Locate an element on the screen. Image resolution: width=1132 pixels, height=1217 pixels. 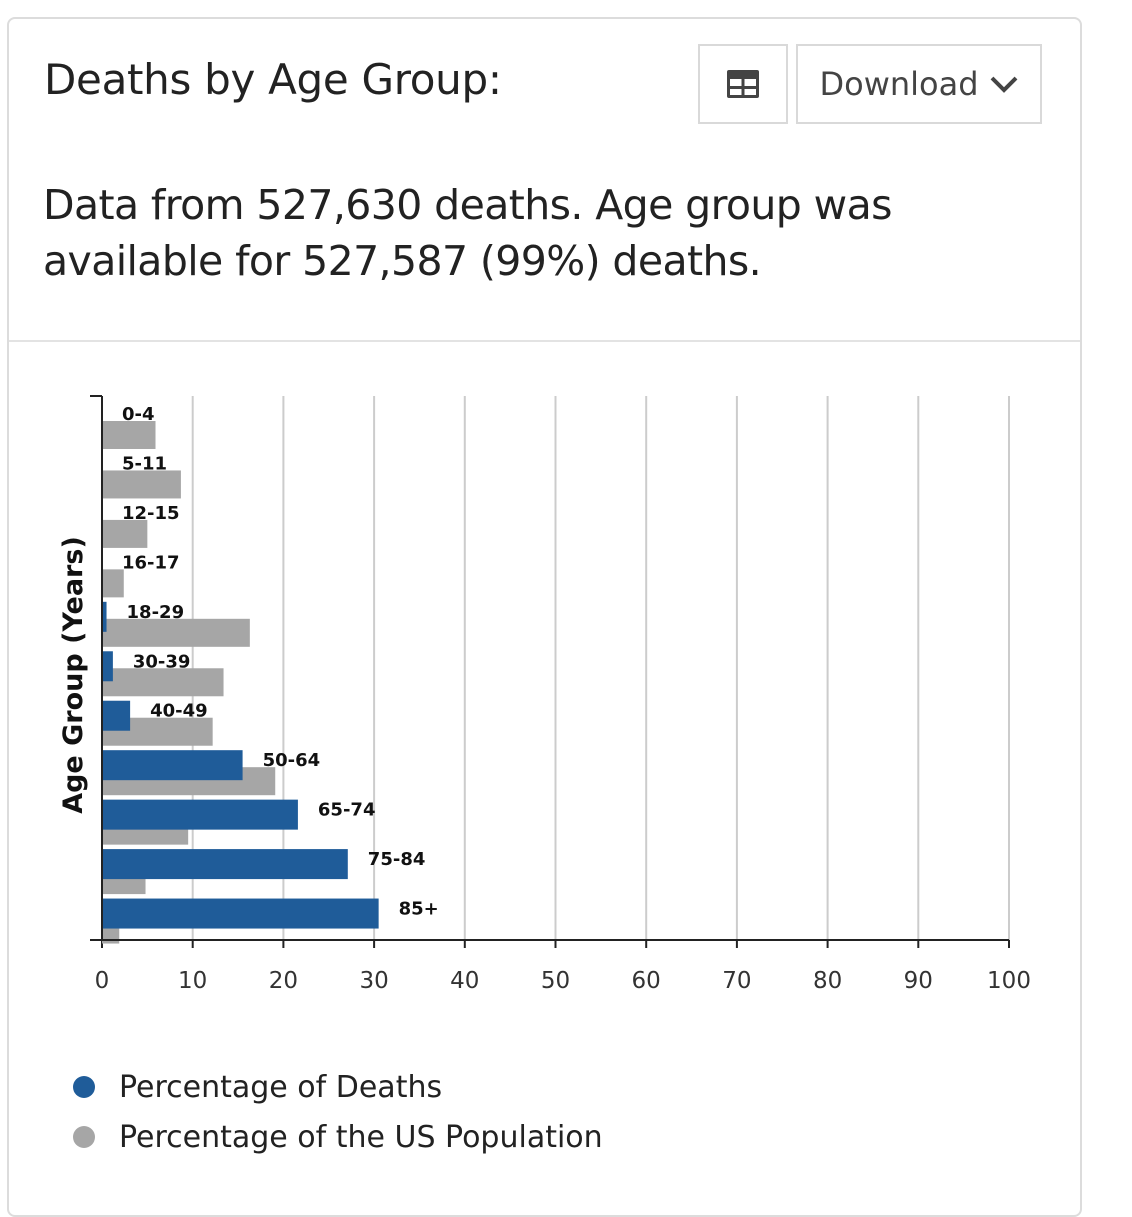
category-label: 30-39 is located at coordinates (162, 661).